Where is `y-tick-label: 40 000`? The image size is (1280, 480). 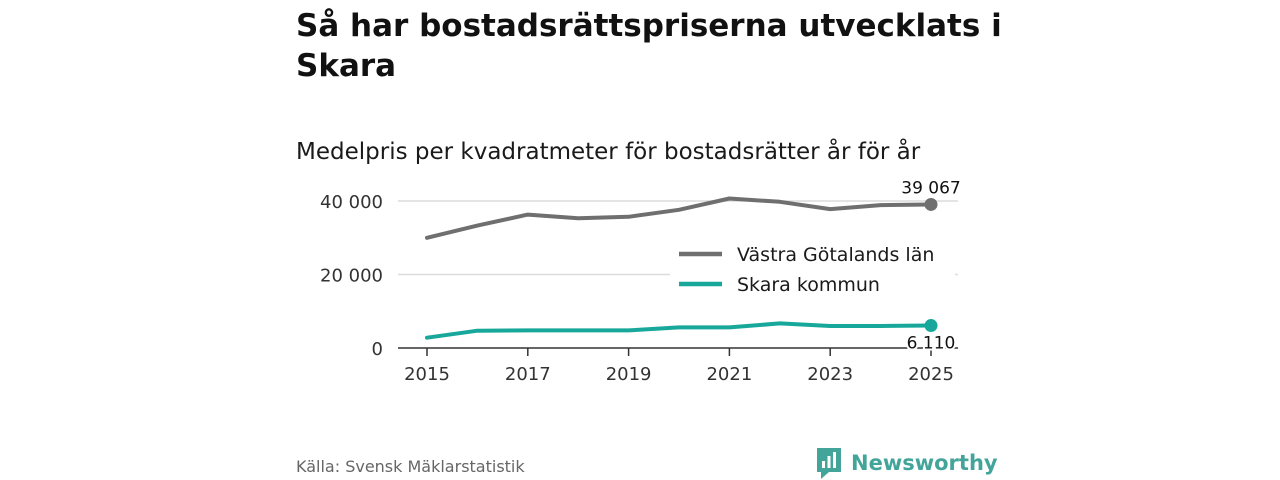 y-tick-label: 40 000 is located at coordinates (351, 202).